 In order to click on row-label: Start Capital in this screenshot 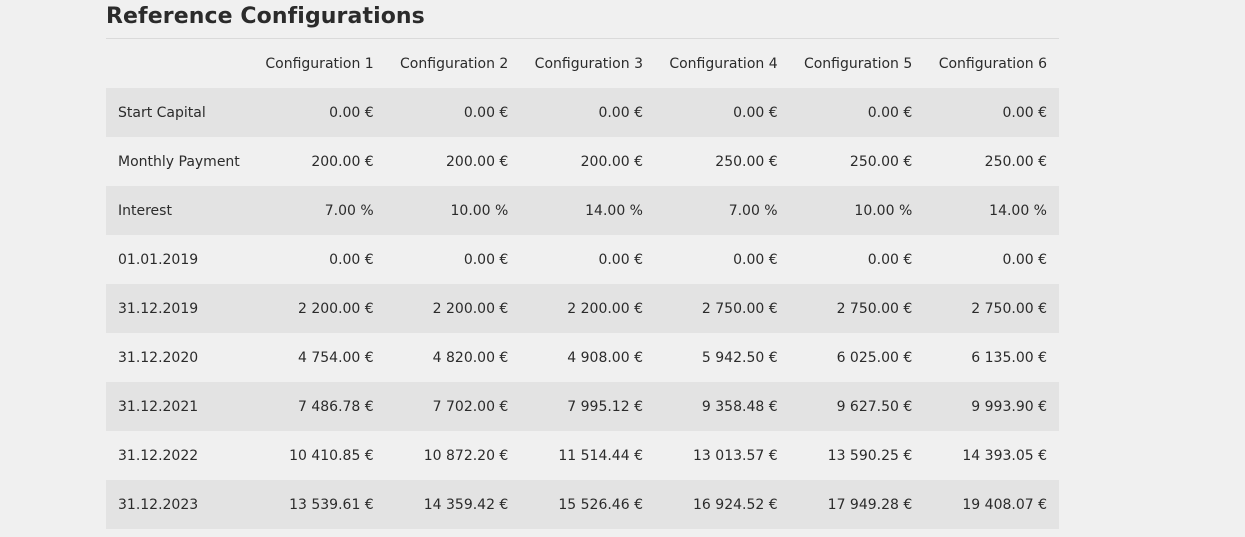, I will do `click(162, 112)`.